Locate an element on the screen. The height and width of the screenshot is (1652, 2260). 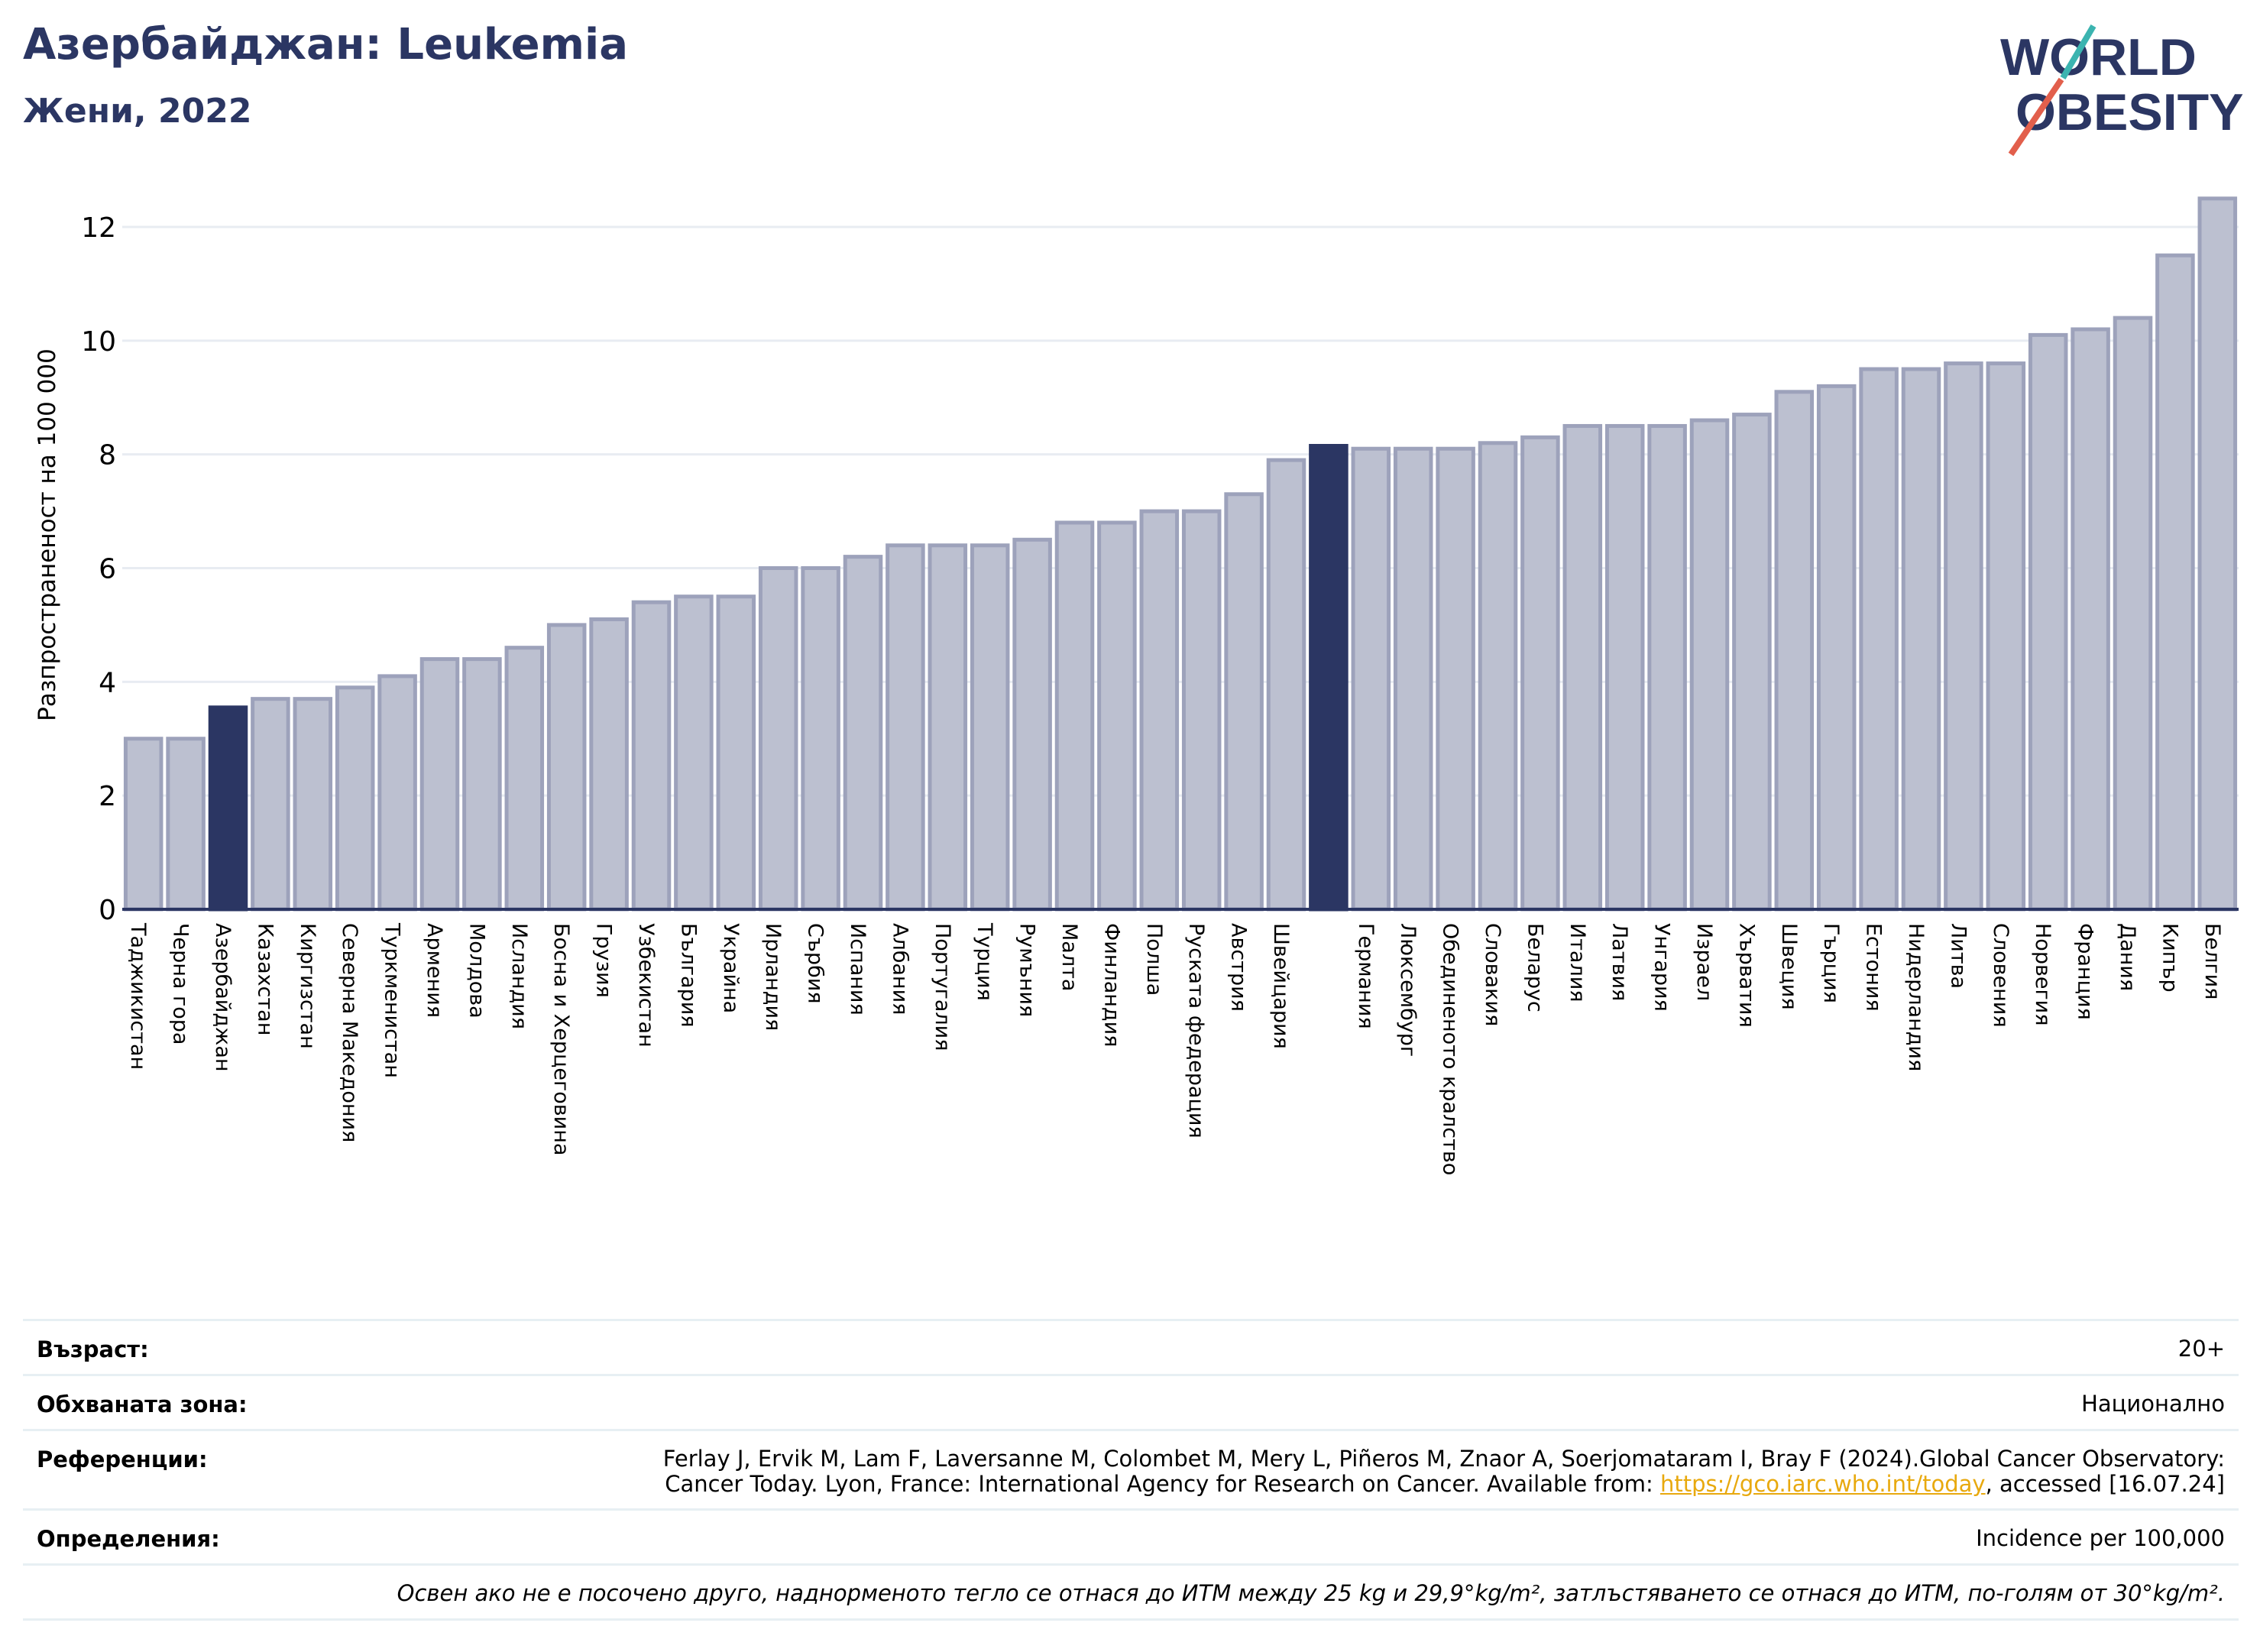
x-tick-label: Северна Македония is located at coordinates (349, 1032).